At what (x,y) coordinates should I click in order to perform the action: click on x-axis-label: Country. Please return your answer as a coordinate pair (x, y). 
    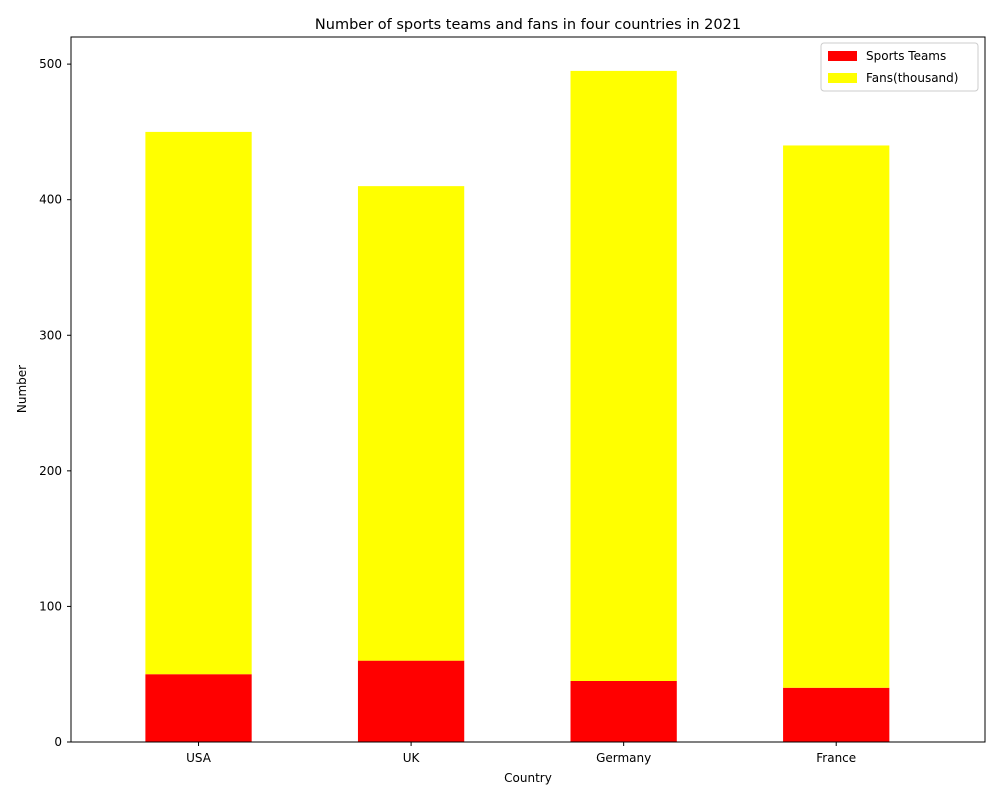
    Looking at the image, I should click on (528, 778).